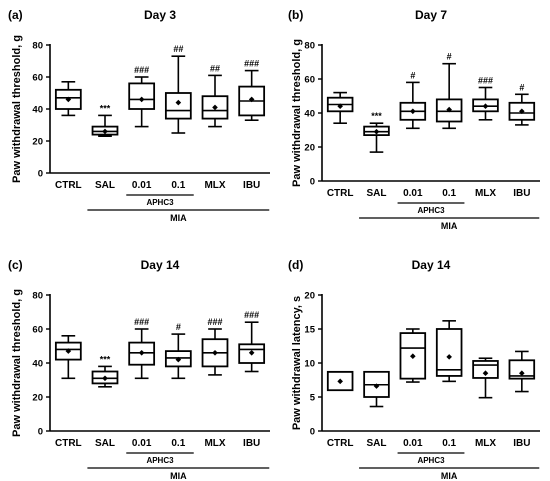  What do you see at coordinates (485, 378) in the screenshot?
I see `box-MLX` at bounding box center [485, 378].